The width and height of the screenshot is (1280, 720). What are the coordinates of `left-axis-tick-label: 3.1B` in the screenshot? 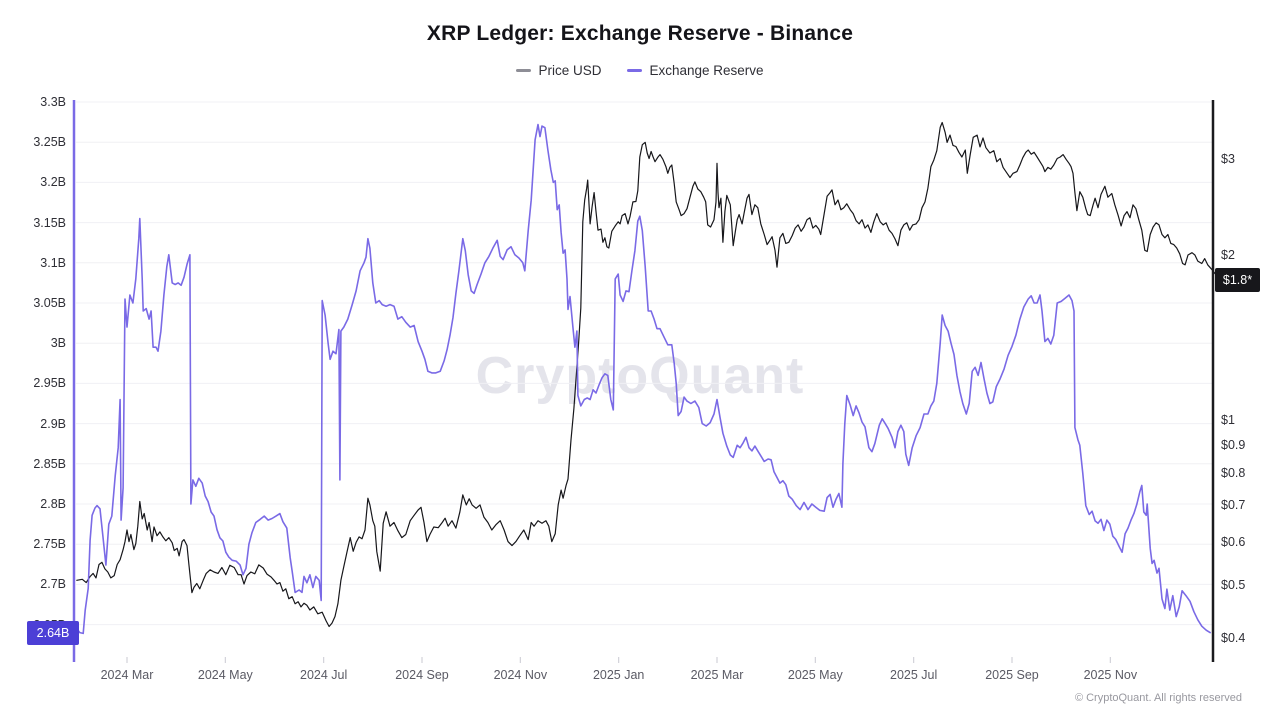 It's located at (53, 262).